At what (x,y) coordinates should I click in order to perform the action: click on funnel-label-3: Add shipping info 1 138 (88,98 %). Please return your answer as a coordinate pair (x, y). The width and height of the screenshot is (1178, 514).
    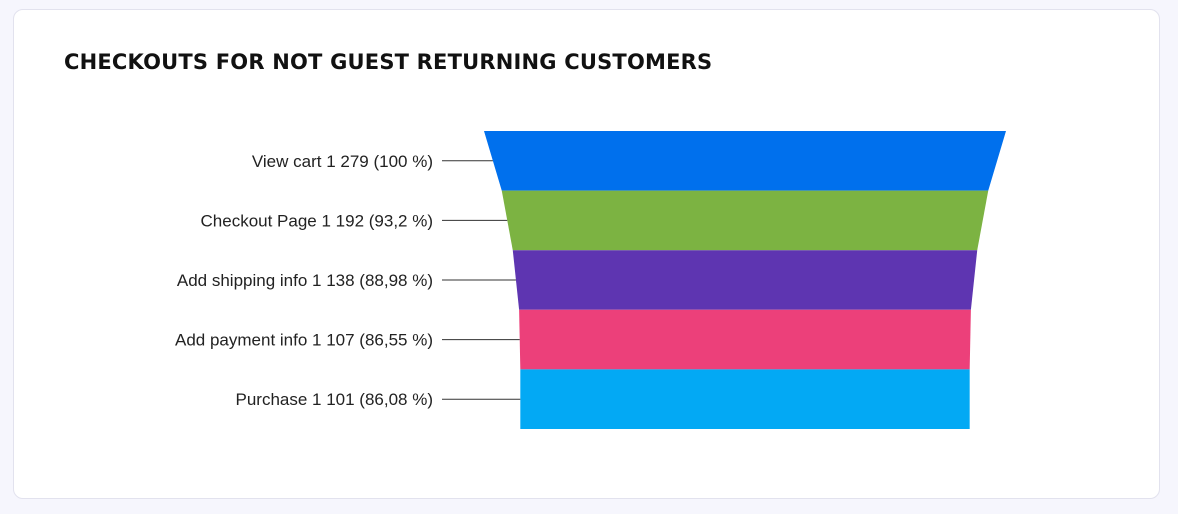
    Looking at the image, I should click on (305, 280).